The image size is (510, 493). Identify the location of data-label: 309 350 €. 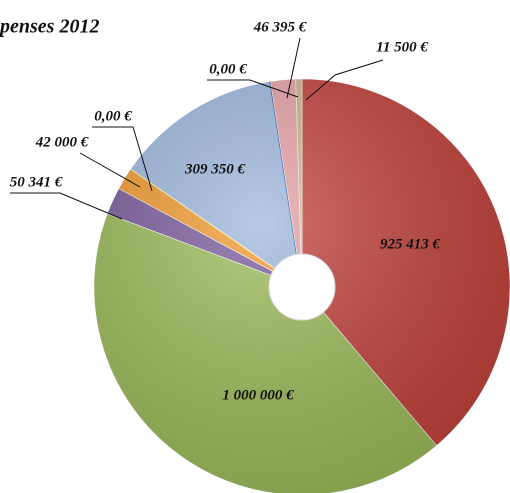
(215, 169).